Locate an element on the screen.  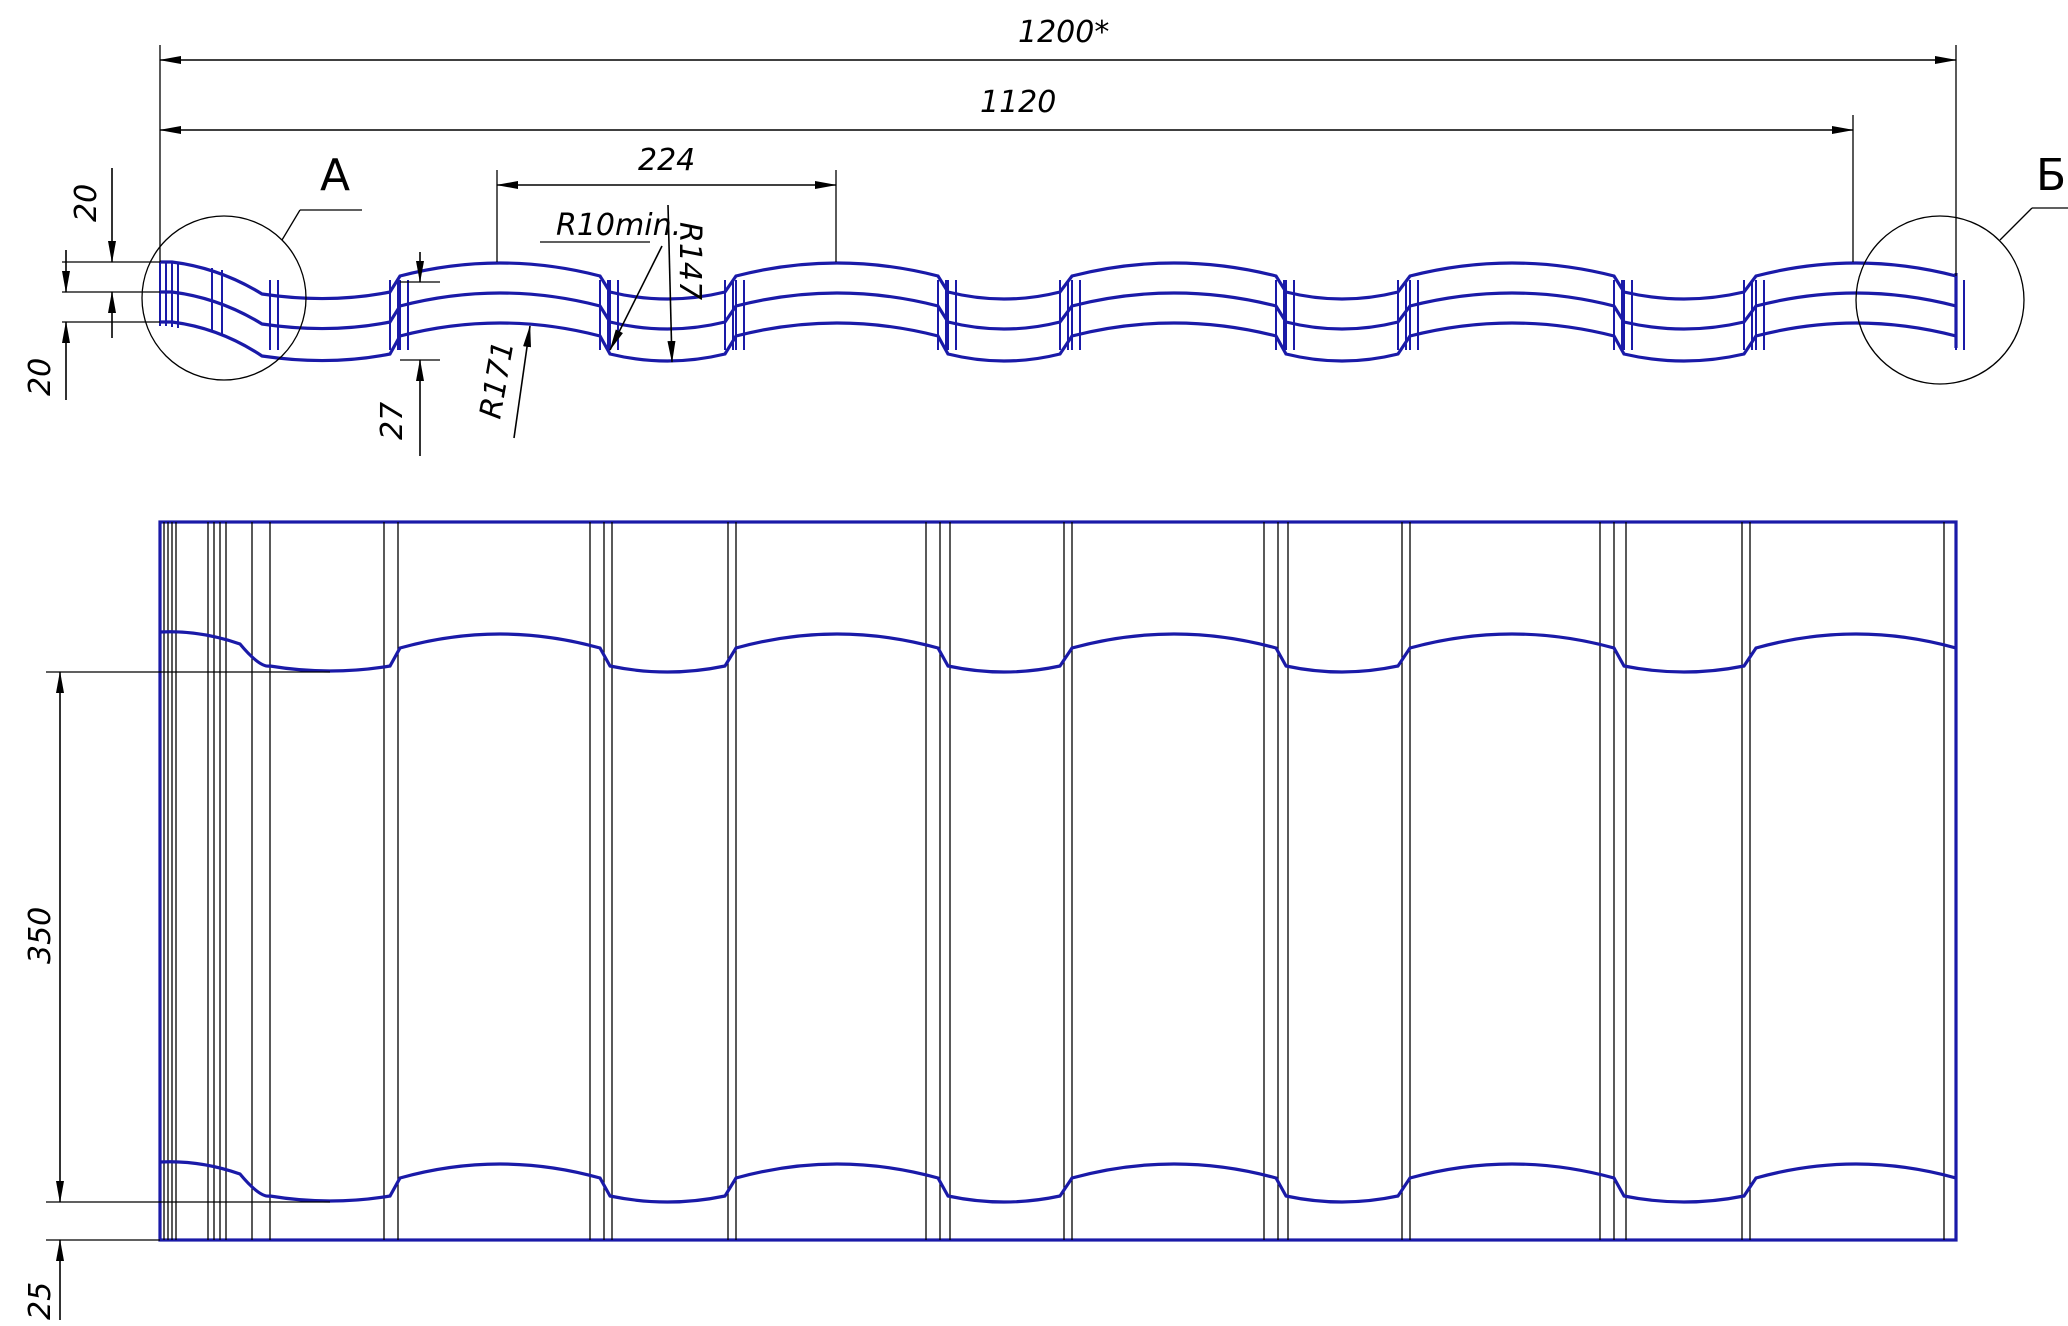
svg-text: R171 is located at coordinates (497, 379).